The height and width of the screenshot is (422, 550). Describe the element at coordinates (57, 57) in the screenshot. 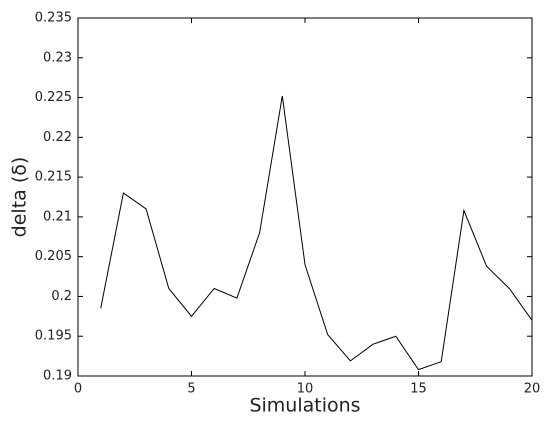

I see `y-tick-label: 0.23` at that location.